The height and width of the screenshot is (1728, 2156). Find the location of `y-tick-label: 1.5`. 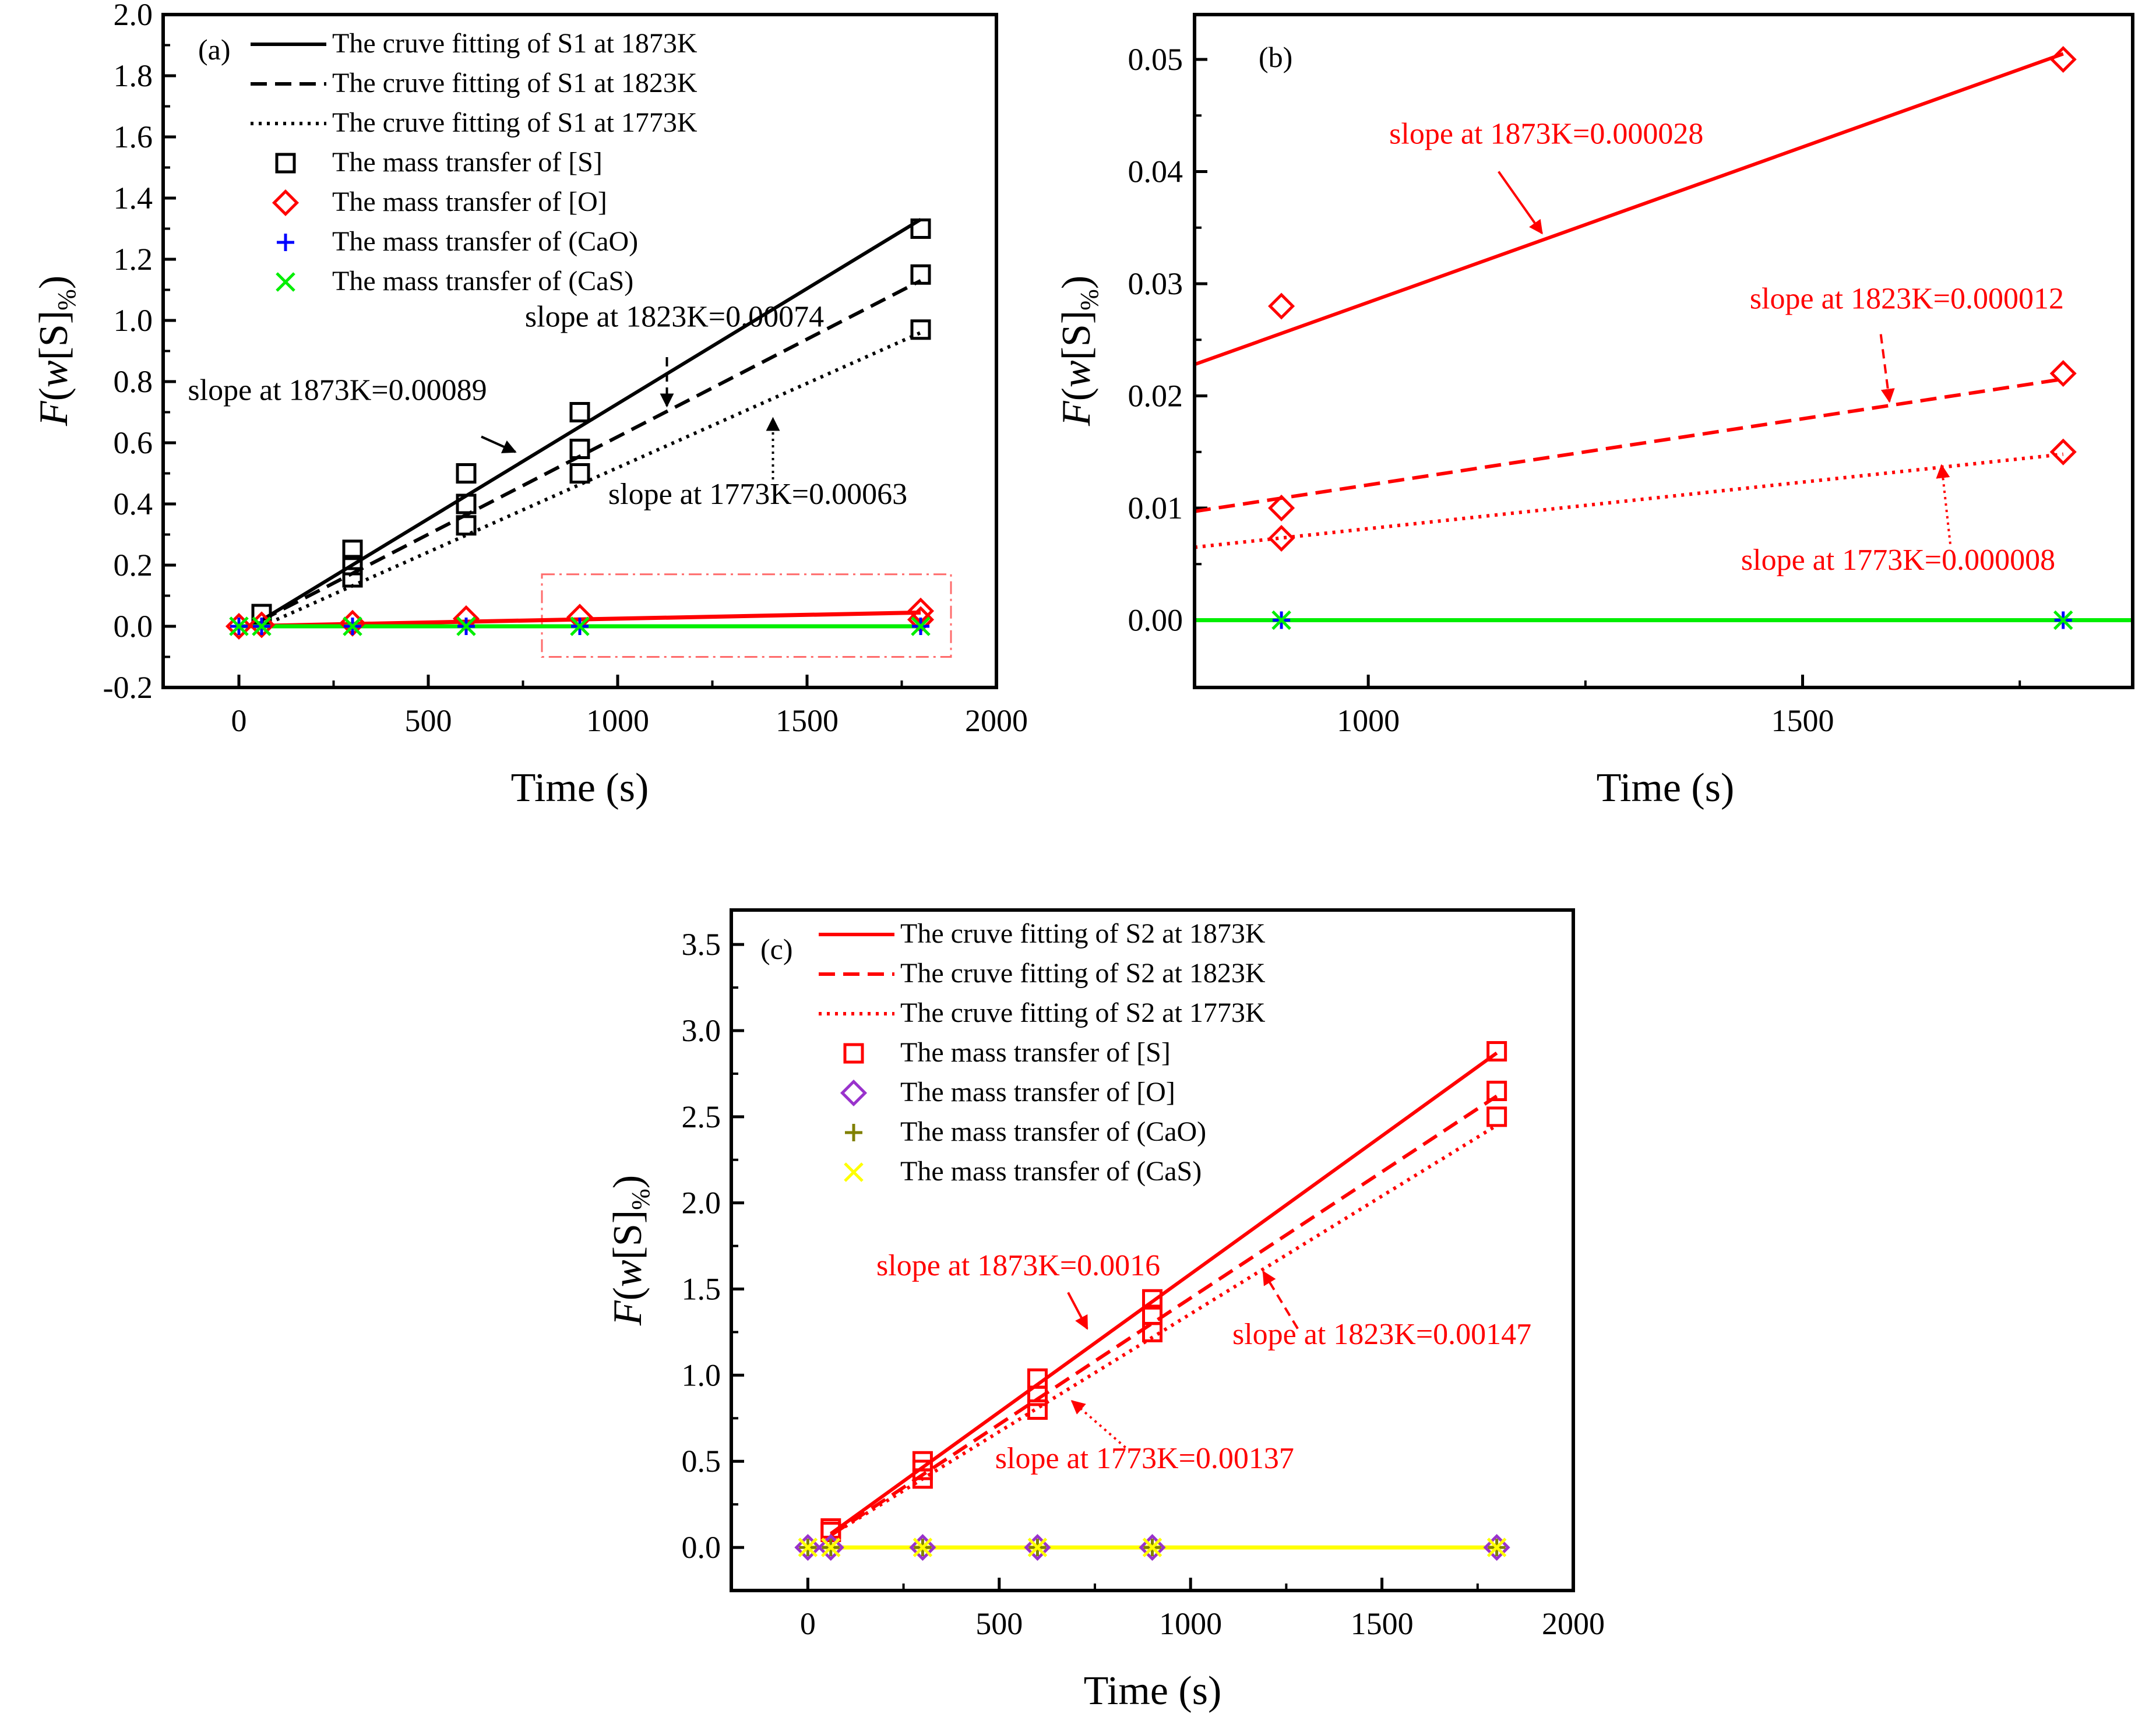

y-tick-label: 1.5 is located at coordinates (702, 1289).